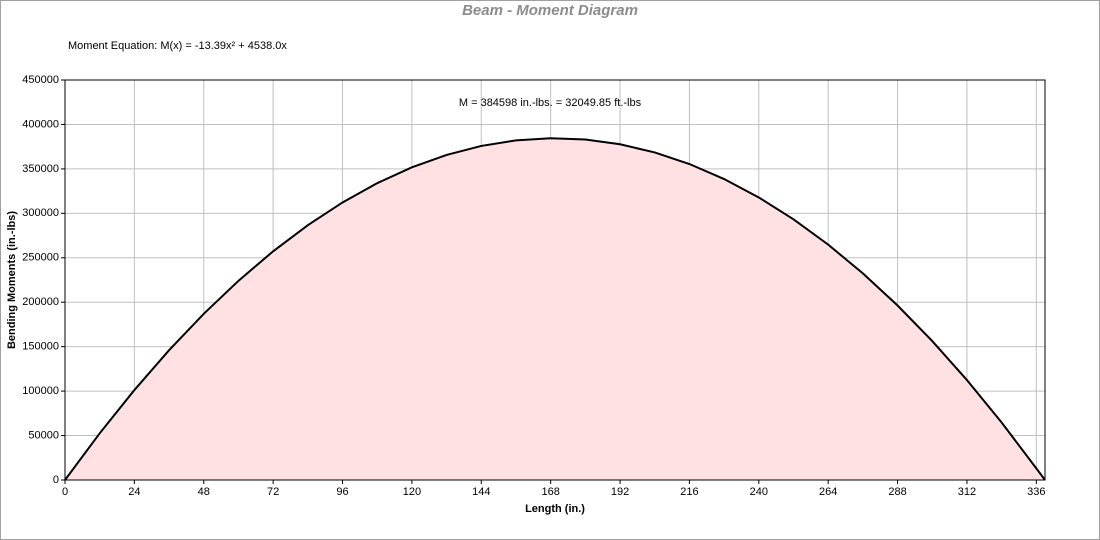 Image resolution: width=1100 pixels, height=540 pixels. Describe the element at coordinates (828, 492) in the screenshot. I see `x-tick-label: 264` at that location.